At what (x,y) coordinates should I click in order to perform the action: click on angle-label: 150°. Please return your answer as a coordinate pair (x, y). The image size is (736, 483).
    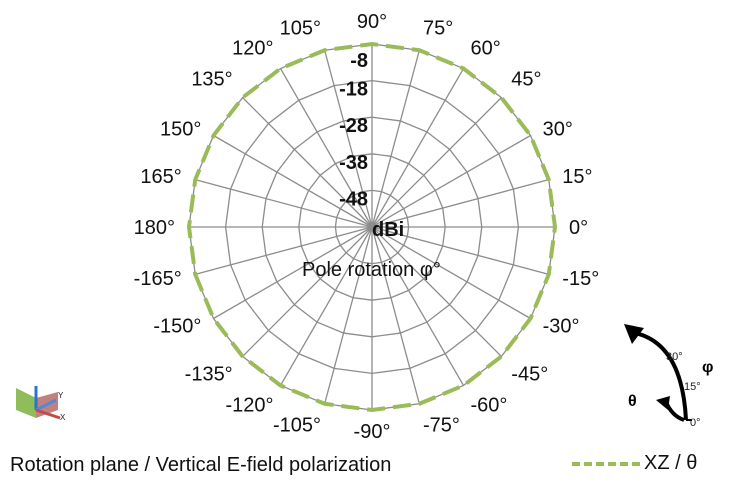
    Looking at the image, I should click on (180, 130).